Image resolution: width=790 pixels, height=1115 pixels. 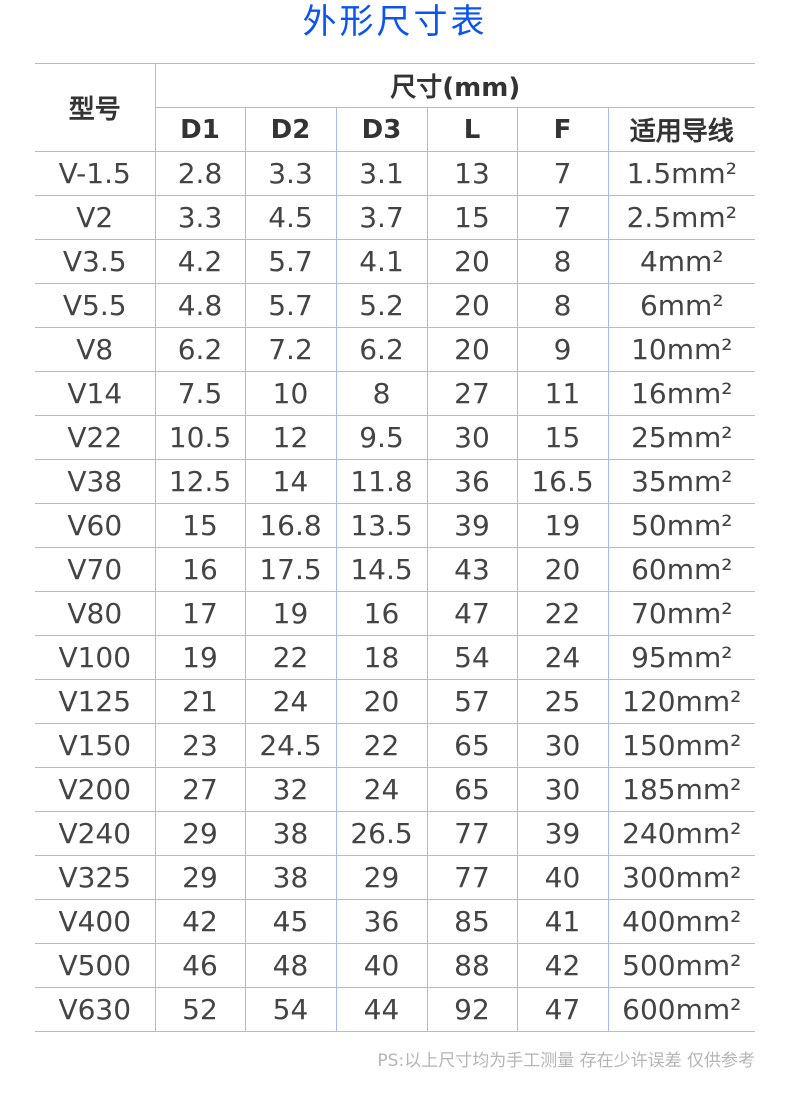 What do you see at coordinates (200, 393) in the screenshot?
I see `table-cell: 7.5` at bounding box center [200, 393].